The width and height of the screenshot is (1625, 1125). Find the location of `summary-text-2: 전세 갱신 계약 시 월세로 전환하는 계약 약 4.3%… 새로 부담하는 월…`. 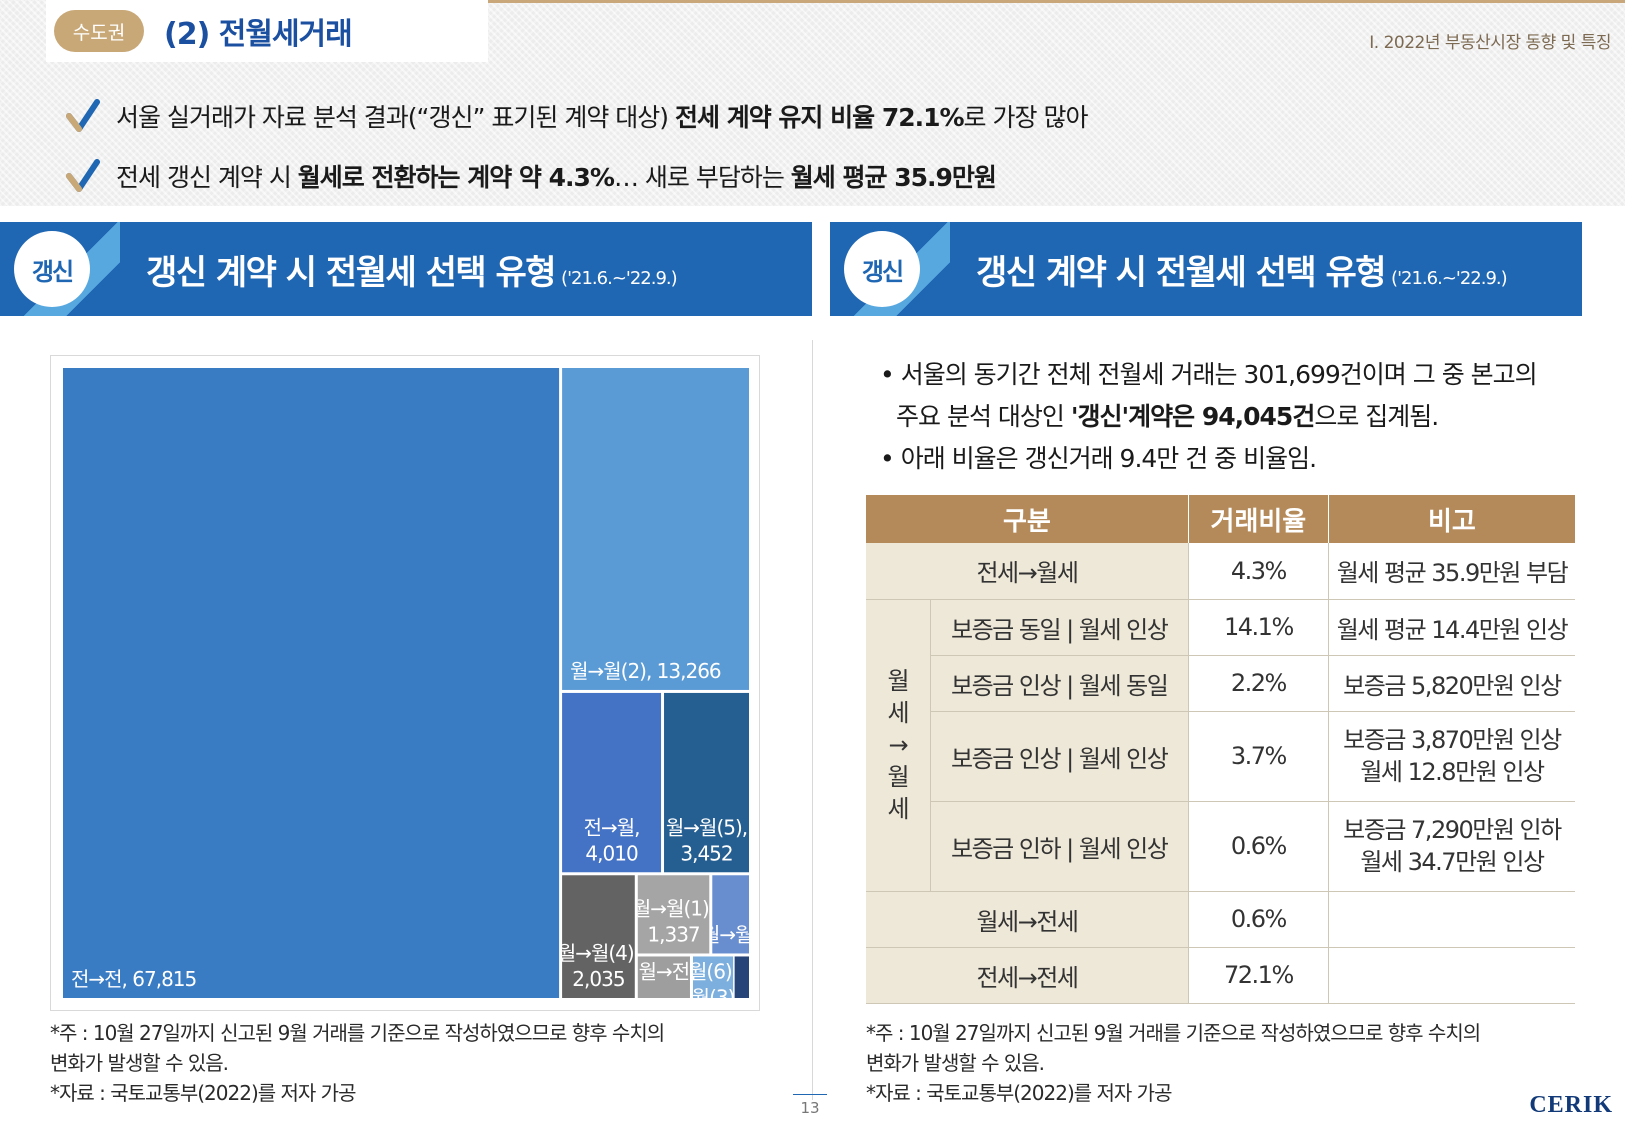

summary-text-2: 전세 갱신 계약 시 월세로 전환하는 계약 약 4.3%… 새로 부담하는 월… is located at coordinates (556, 177).